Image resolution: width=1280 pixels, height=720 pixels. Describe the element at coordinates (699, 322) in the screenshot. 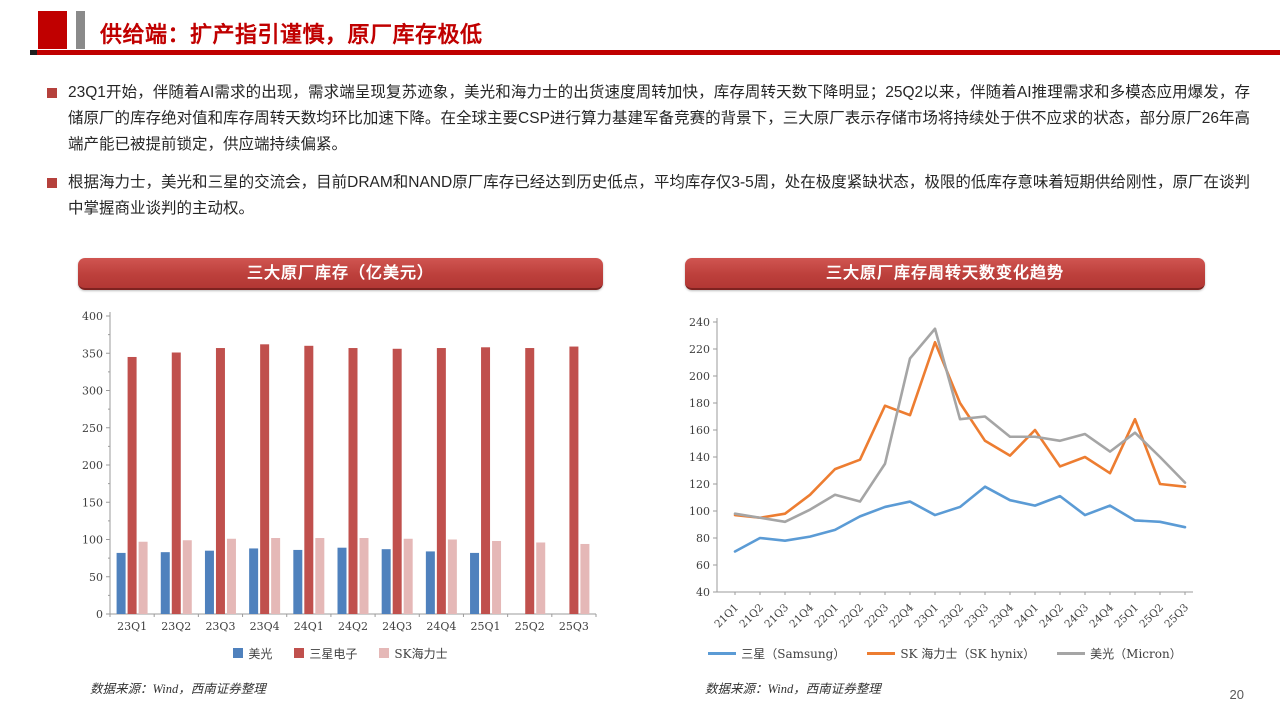

I see `y-tick-label: 240` at that location.